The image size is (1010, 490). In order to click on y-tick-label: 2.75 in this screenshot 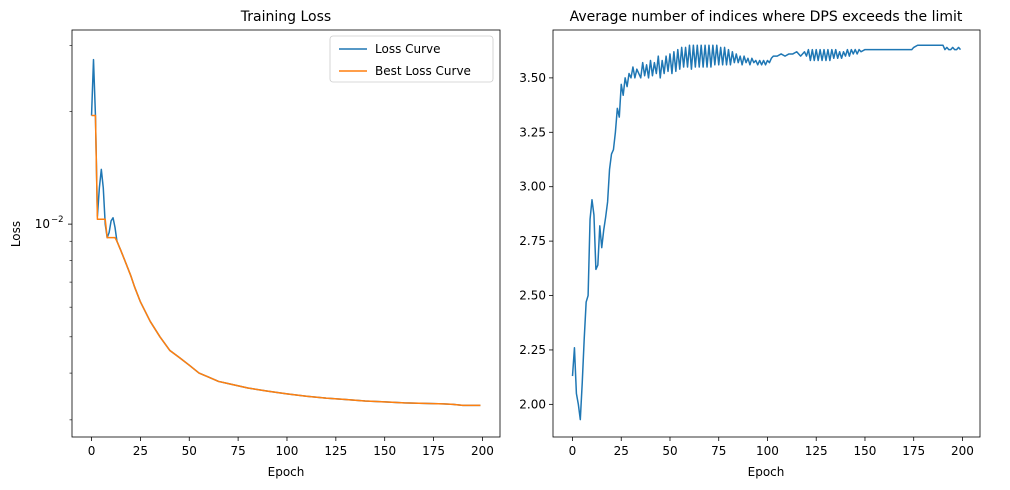, I will do `click(532, 241)`.